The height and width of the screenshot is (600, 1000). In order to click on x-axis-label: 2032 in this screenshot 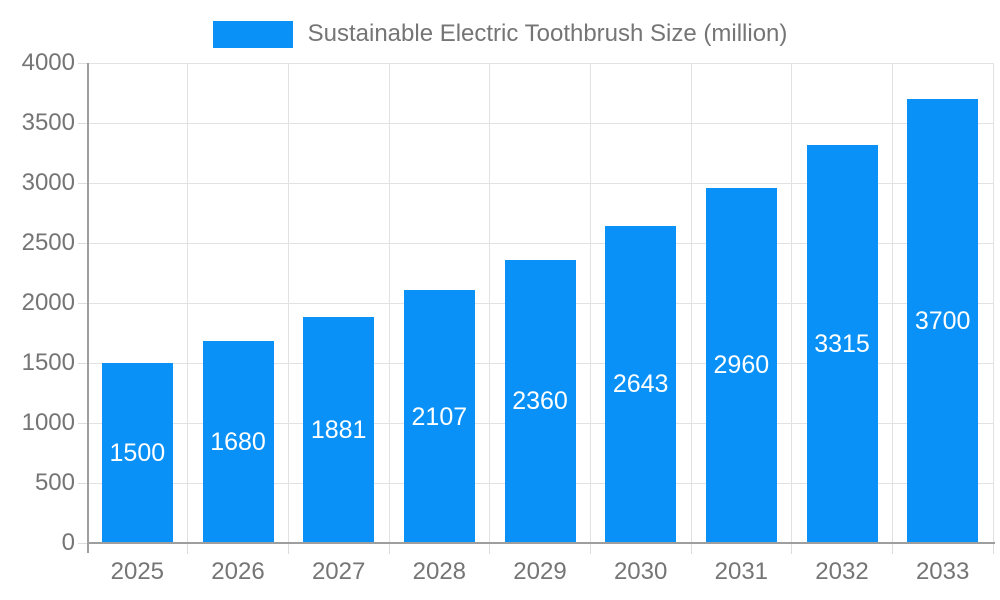, I will do `click(842, 571)`.